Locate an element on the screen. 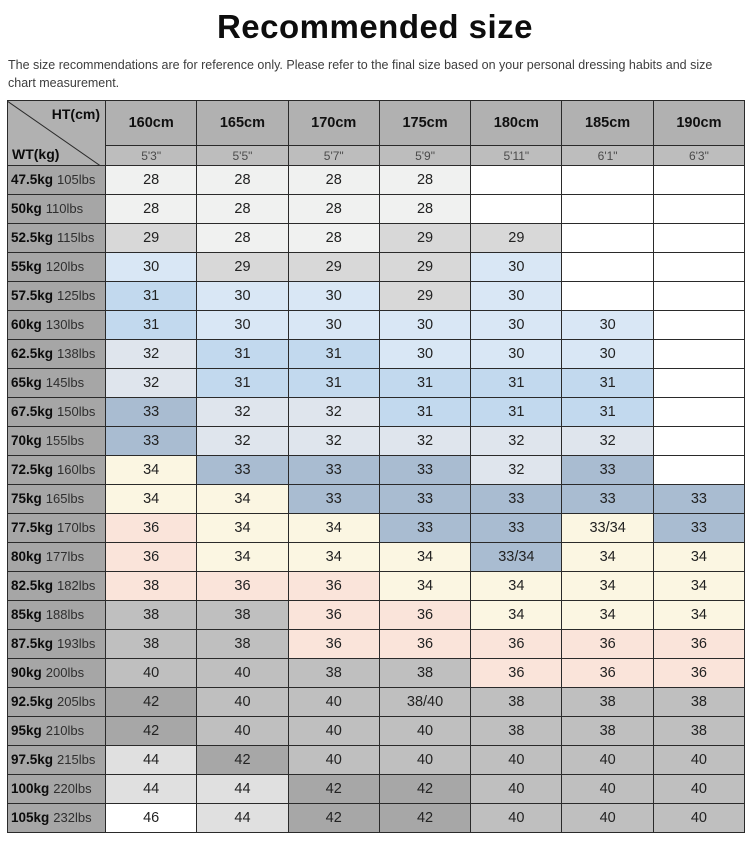 The image size is (750, 868). weight-lbs-label: 165lbs is located at coordinates (65, 499).